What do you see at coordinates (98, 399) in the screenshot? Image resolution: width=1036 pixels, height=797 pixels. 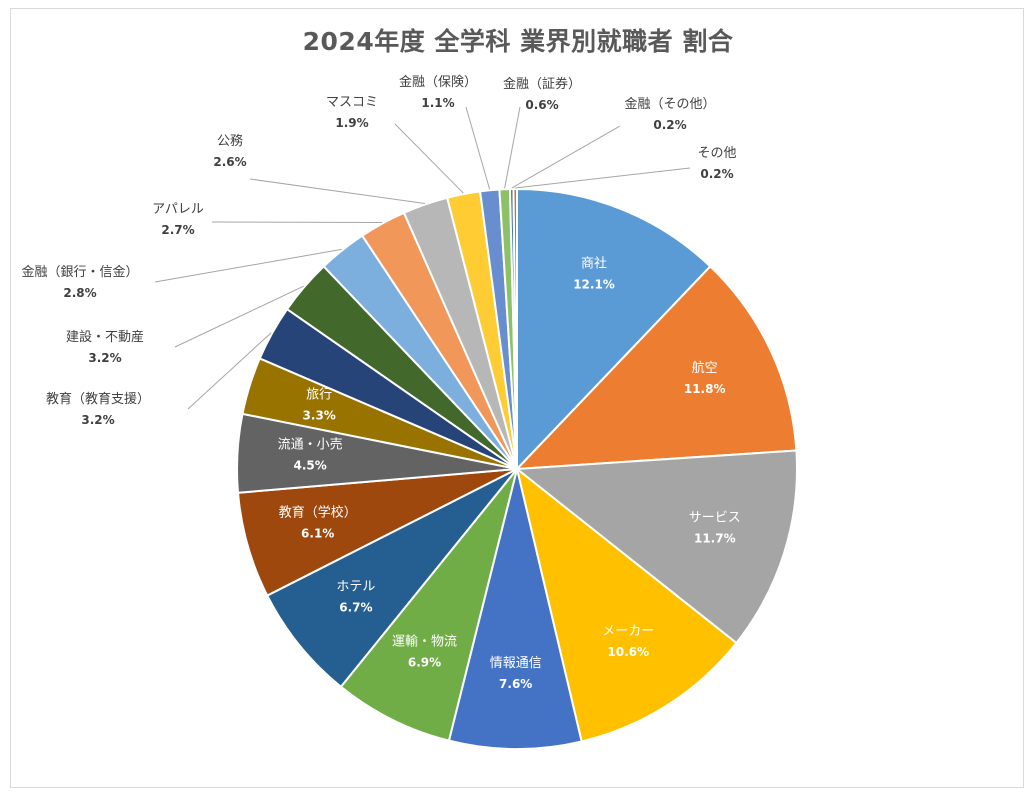 I see `slice-label: 教育（教育支援）` at bounding box center [98, 399].